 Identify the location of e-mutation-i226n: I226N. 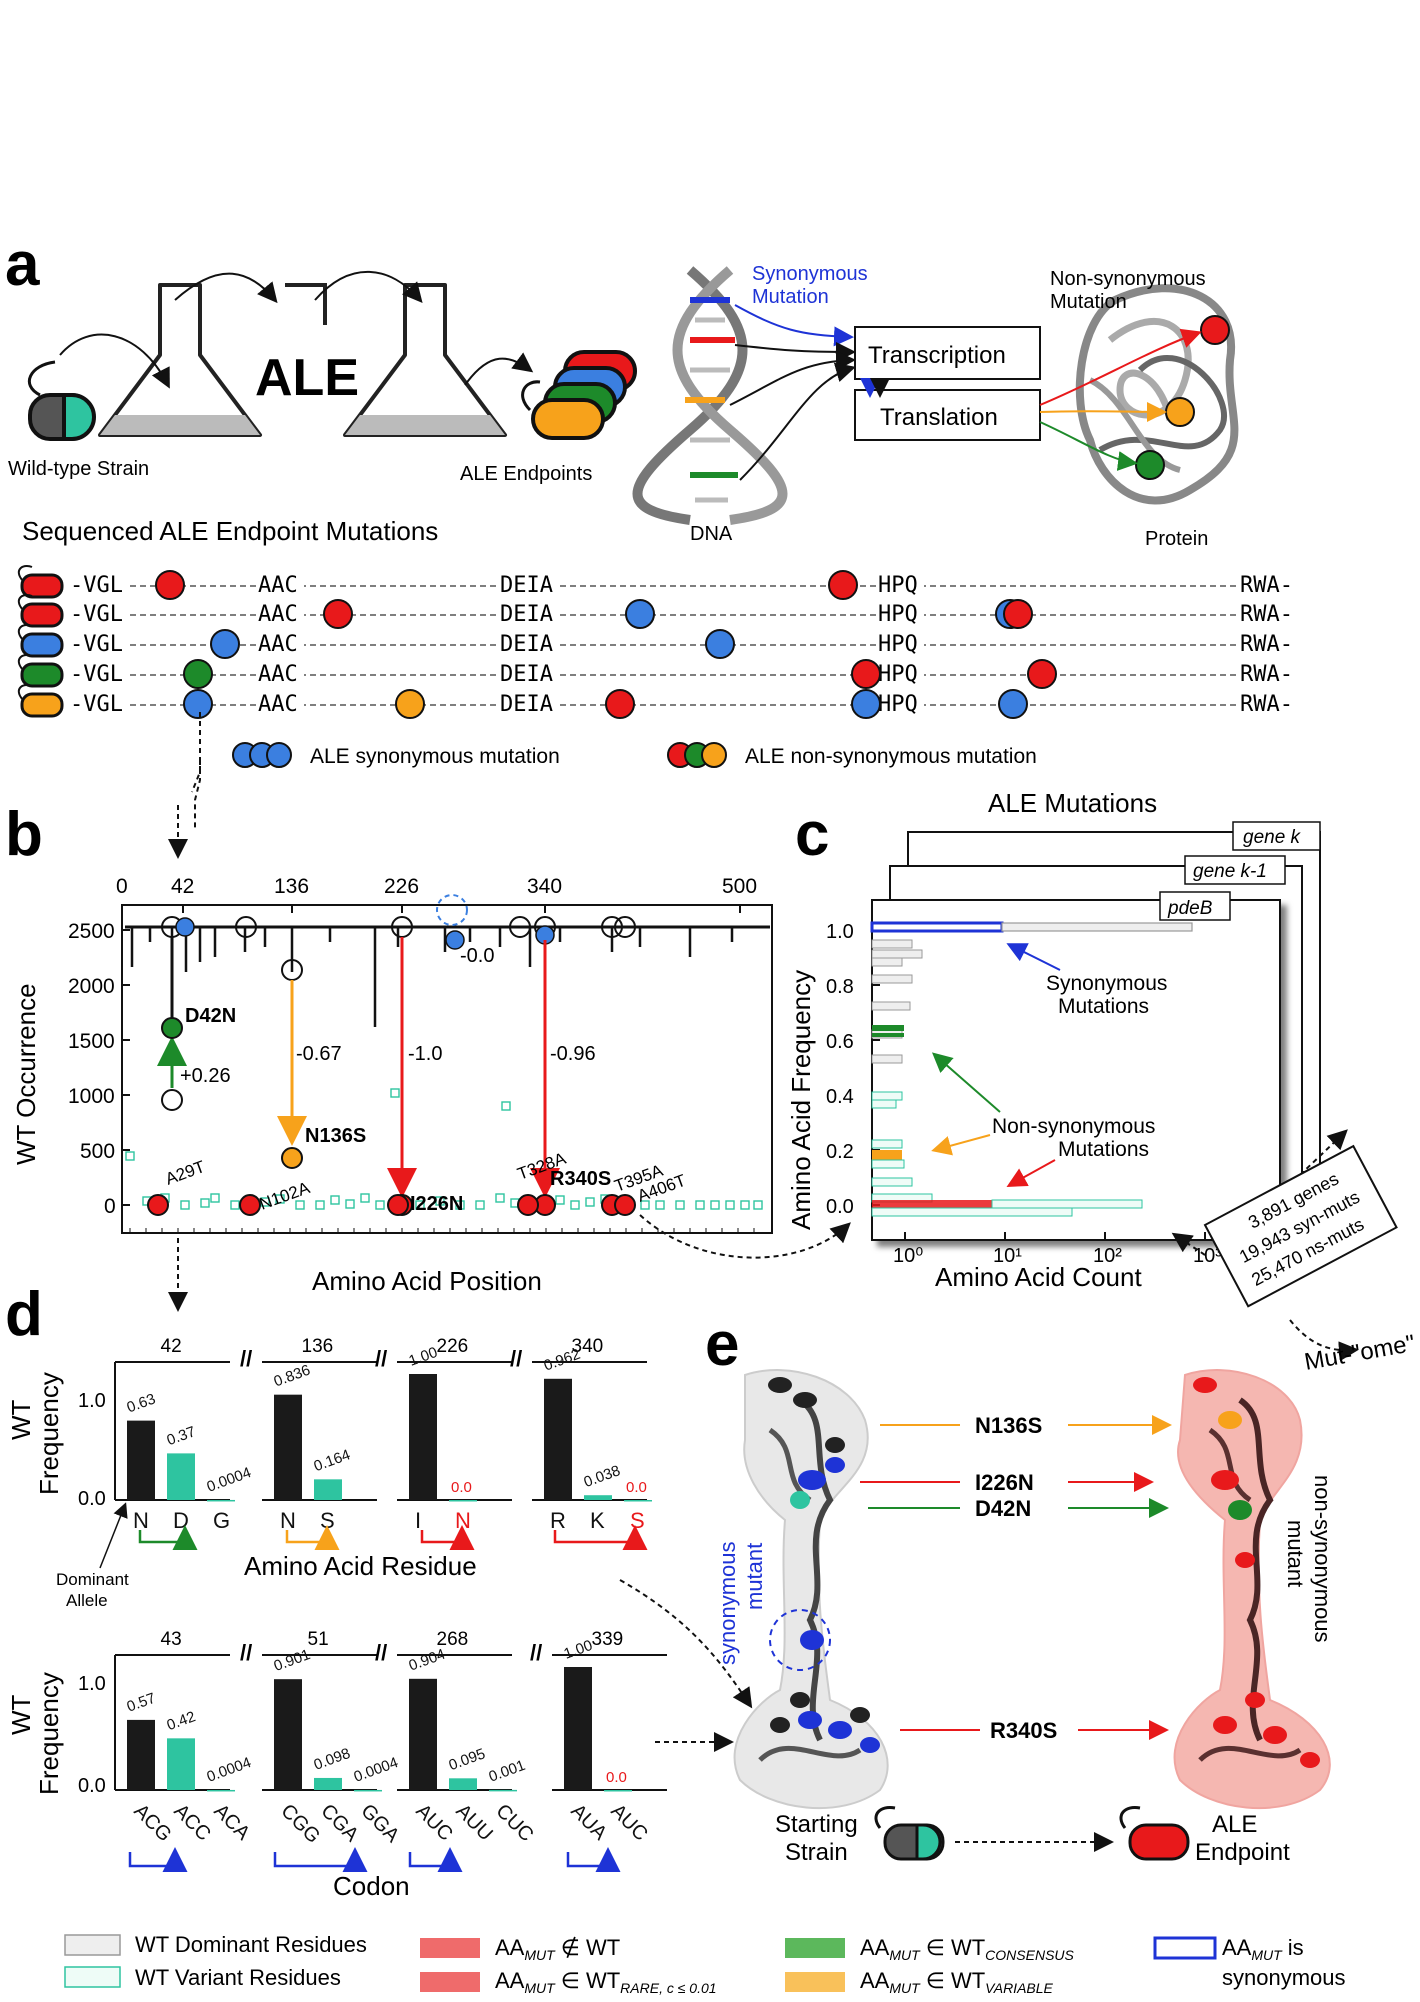
(1004, 1482).